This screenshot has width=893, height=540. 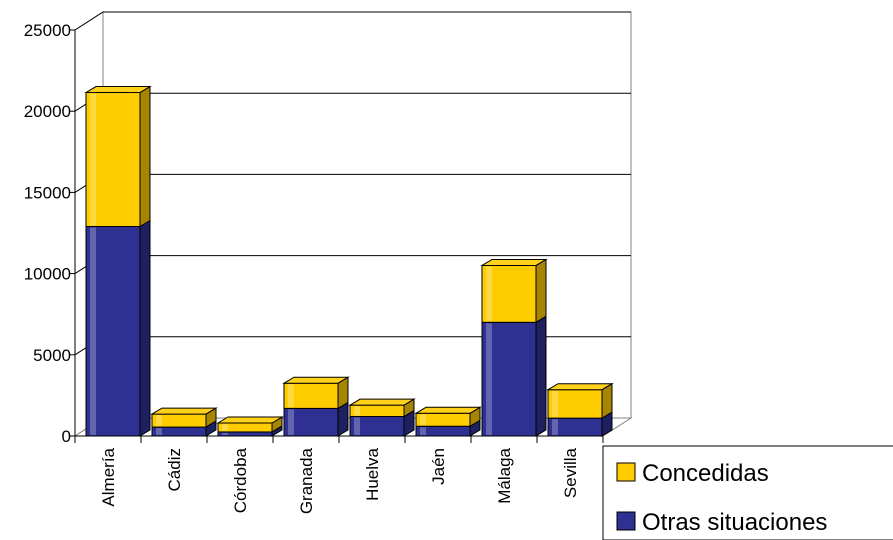 I want to click on y-tick-label: 0, so click(x=66, y=436).